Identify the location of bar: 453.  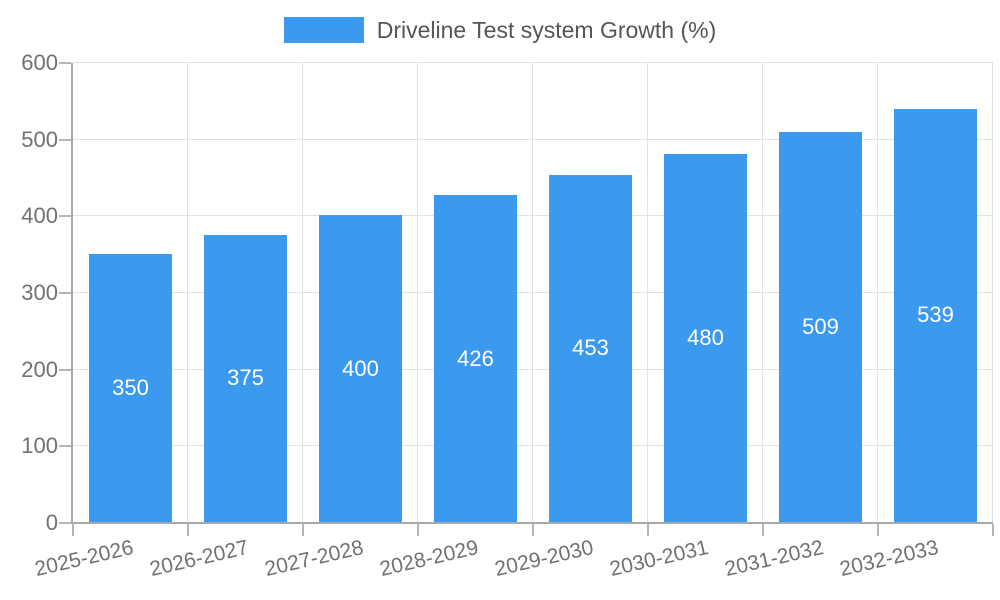
(590, 348).